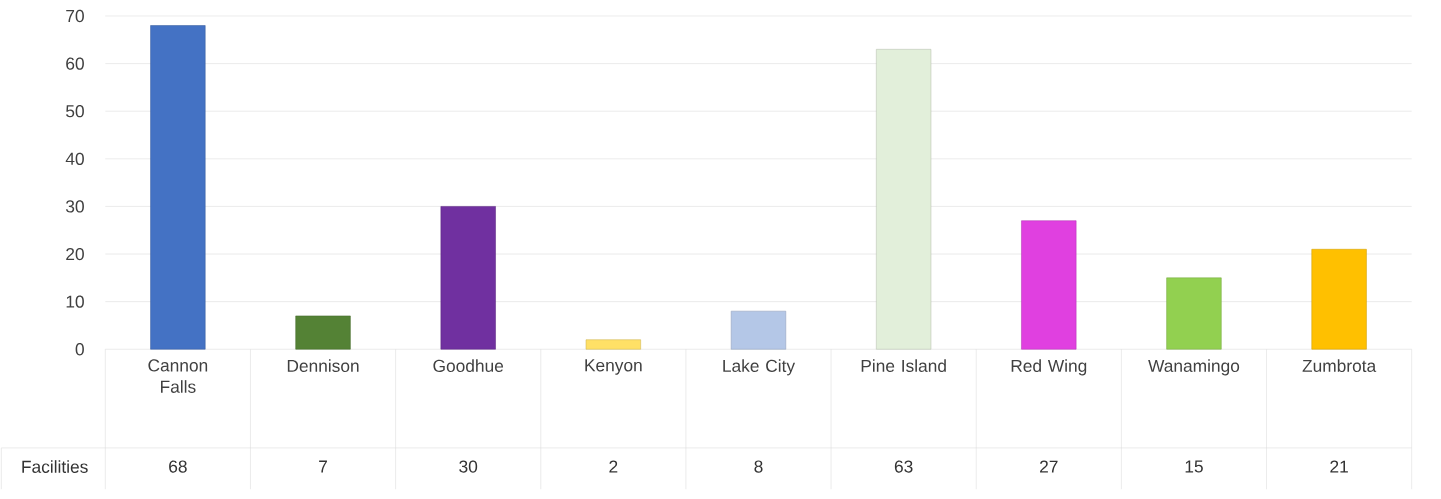  I want to click on x-tick-label: Goodhue, so click(468, 366).